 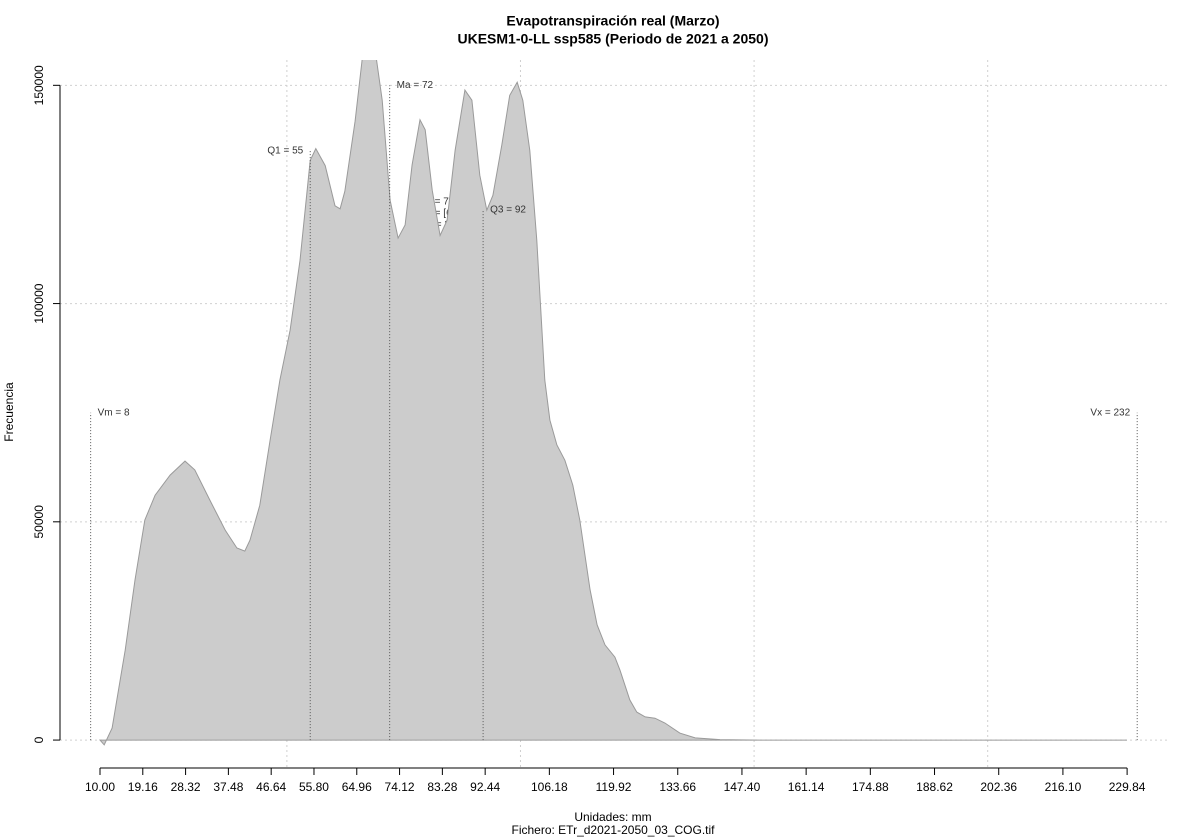 I want to click on x-tick-label: 147.40, so click(x=742, y=787).